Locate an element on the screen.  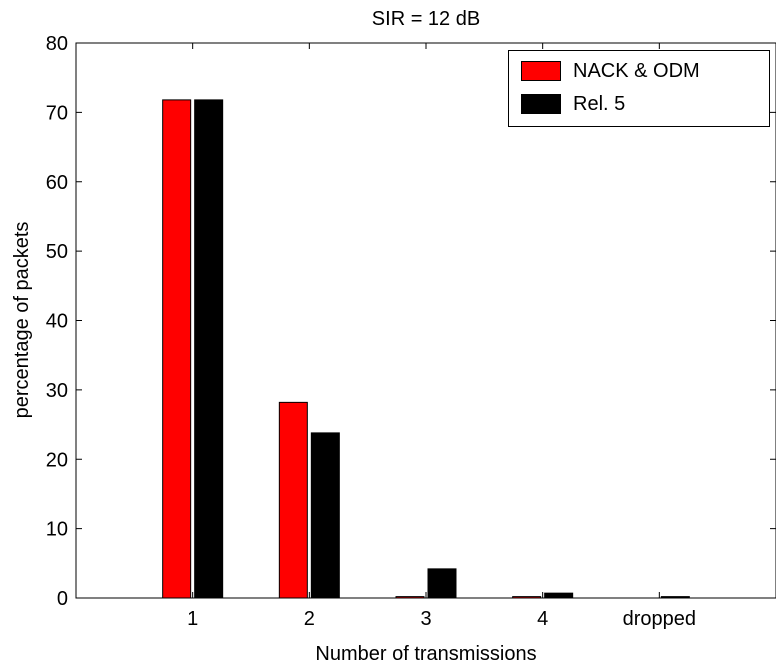
legend-item-series-1: NACK & ODM is located at coordinates (610, 71).